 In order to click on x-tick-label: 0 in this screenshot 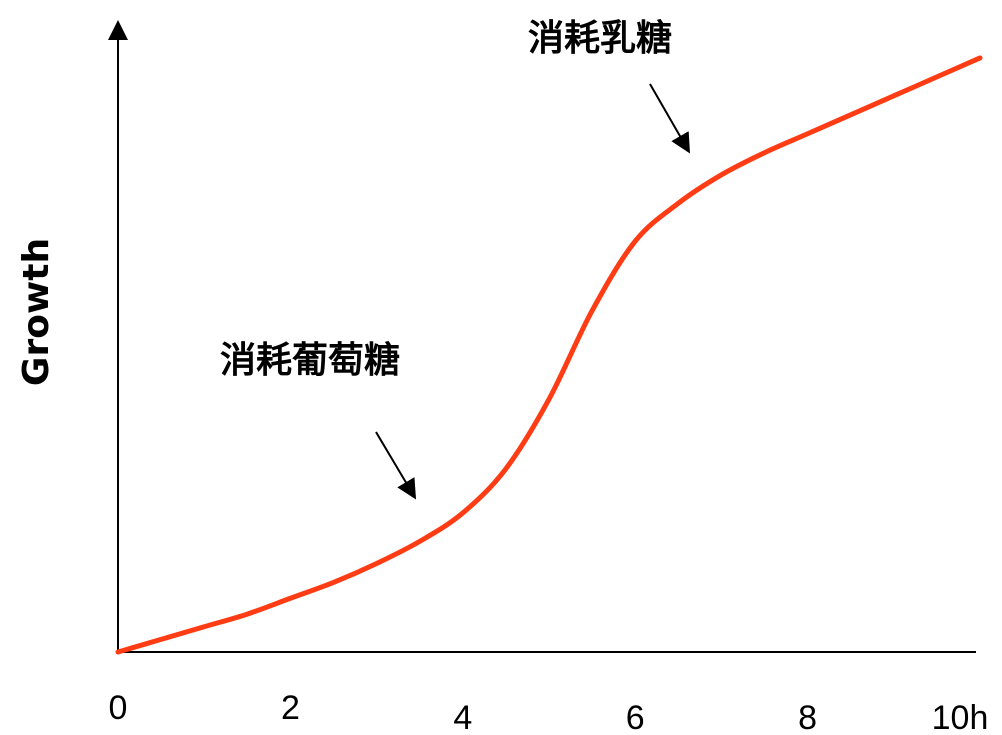, I will do `click(118, 708)`.